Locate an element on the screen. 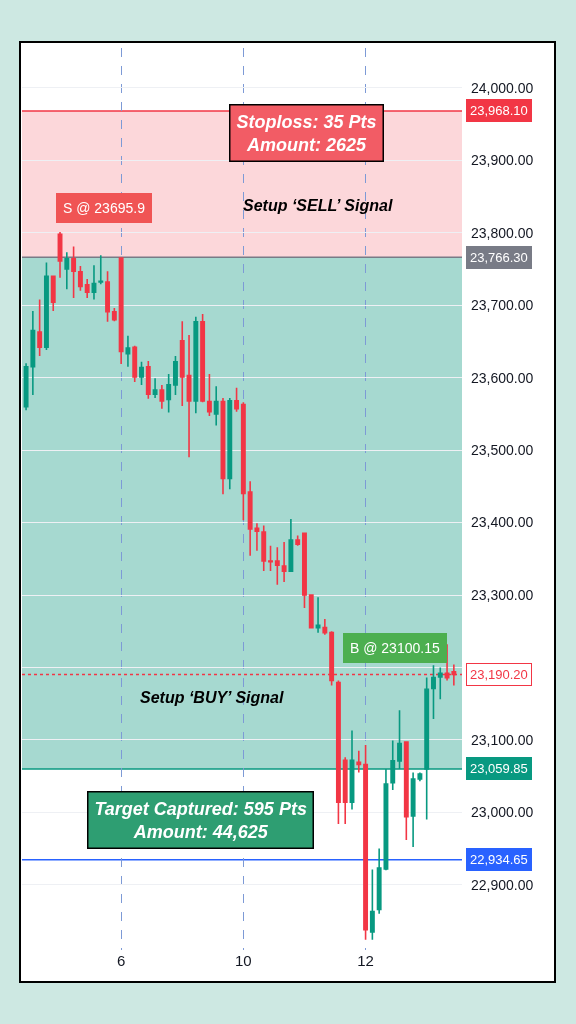 The image size is (576, 1024). annotation: B @ 23100.15 is located at coordinates (395, 648).